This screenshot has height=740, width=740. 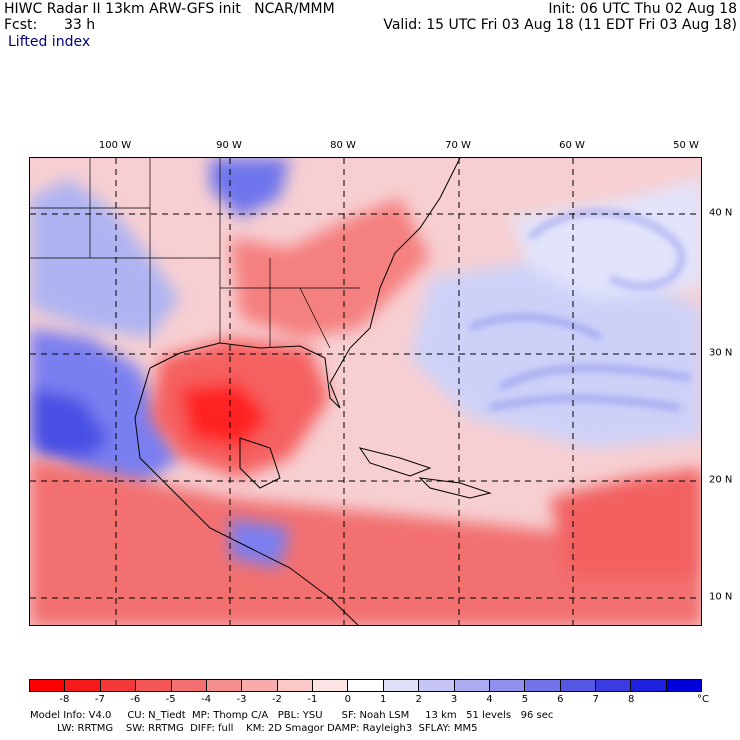 What do you see at coordinates (49, 42) in the screenshot?
I see `field-name: Lifted index` at bounding box center [49, 42].